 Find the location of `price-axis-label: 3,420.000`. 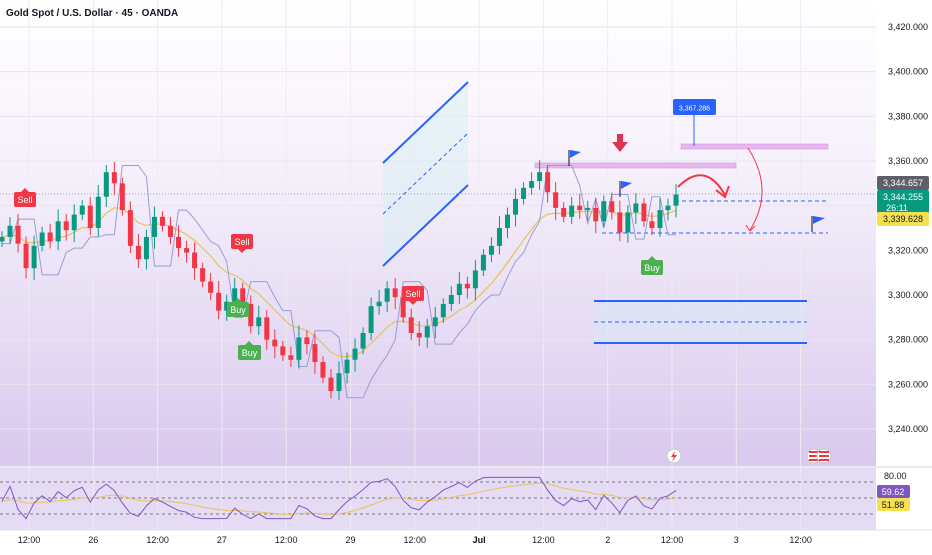

price-axis-label: 3,420.000 is located at coordinates (908, 27).